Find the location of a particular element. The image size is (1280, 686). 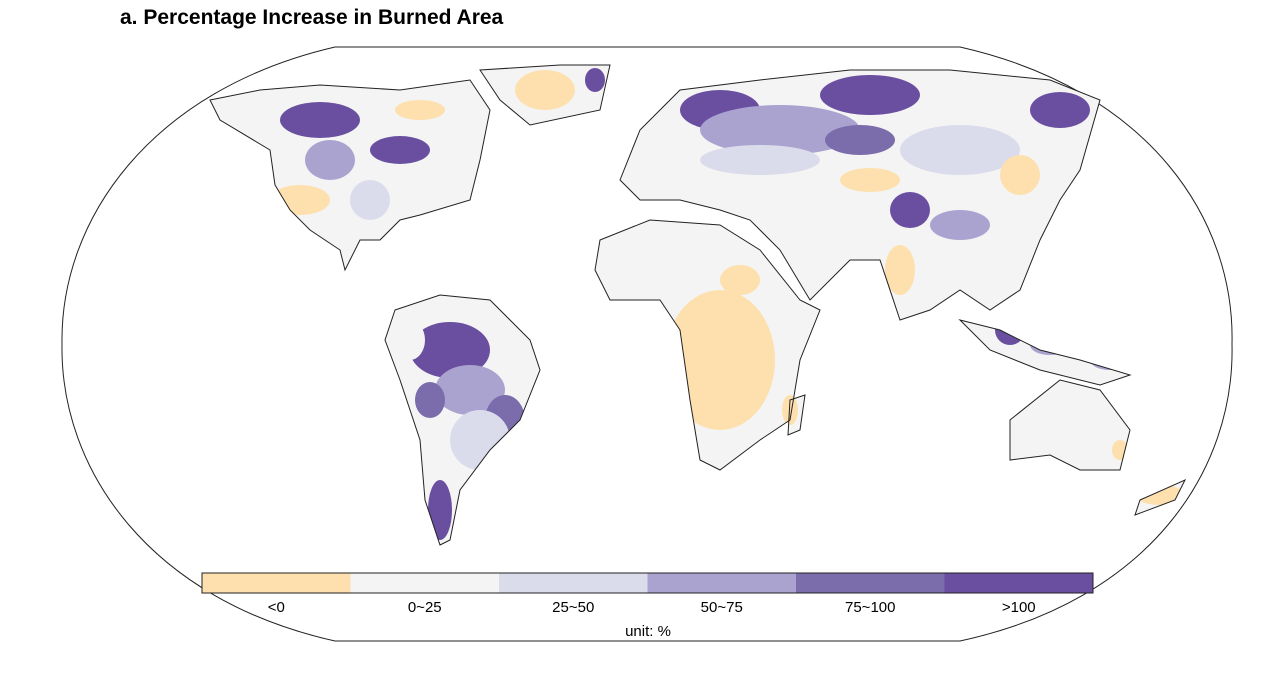

legend-border is located at coordinates (647, 583).